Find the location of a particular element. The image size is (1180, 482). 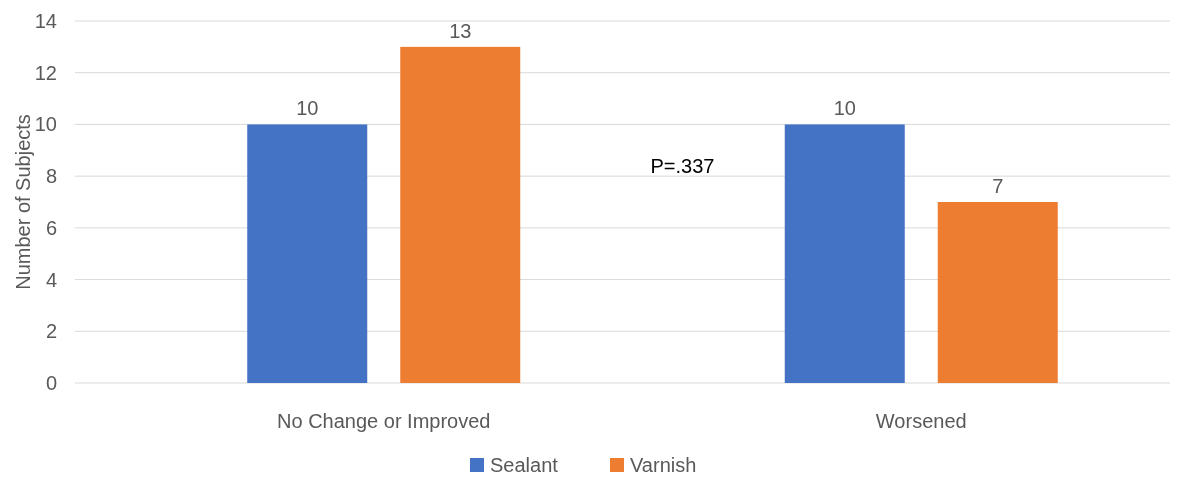

legend-label: Varnish is located at coordinates (663, 465).